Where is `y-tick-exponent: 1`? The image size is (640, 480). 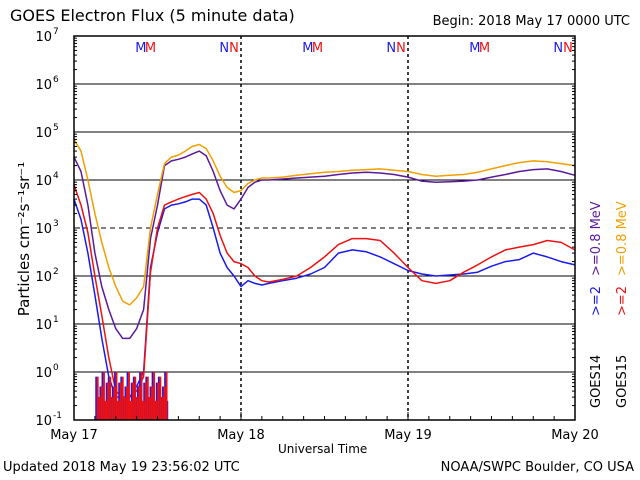
y-tick-exponent: 1 is located at coordinates (56, 320).